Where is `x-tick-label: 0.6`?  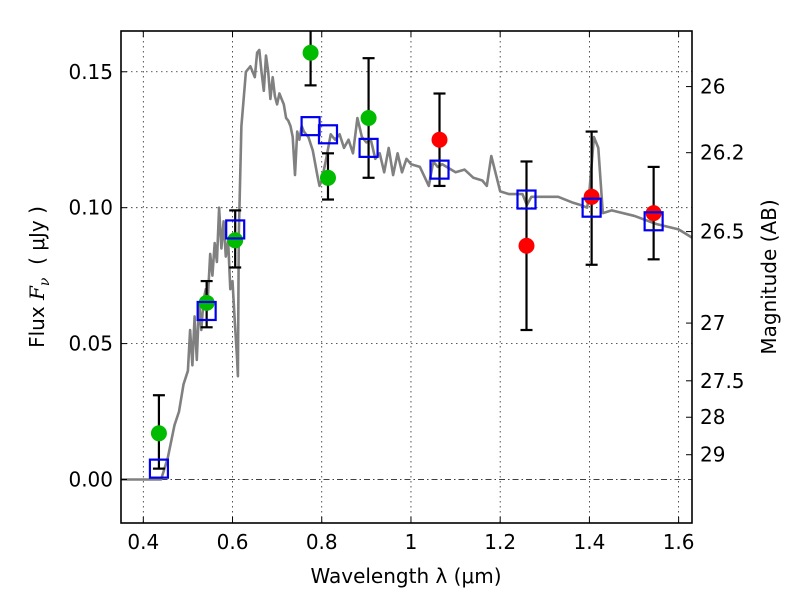
x-tick-label: 0.6 is located at coordinates (233, 542).